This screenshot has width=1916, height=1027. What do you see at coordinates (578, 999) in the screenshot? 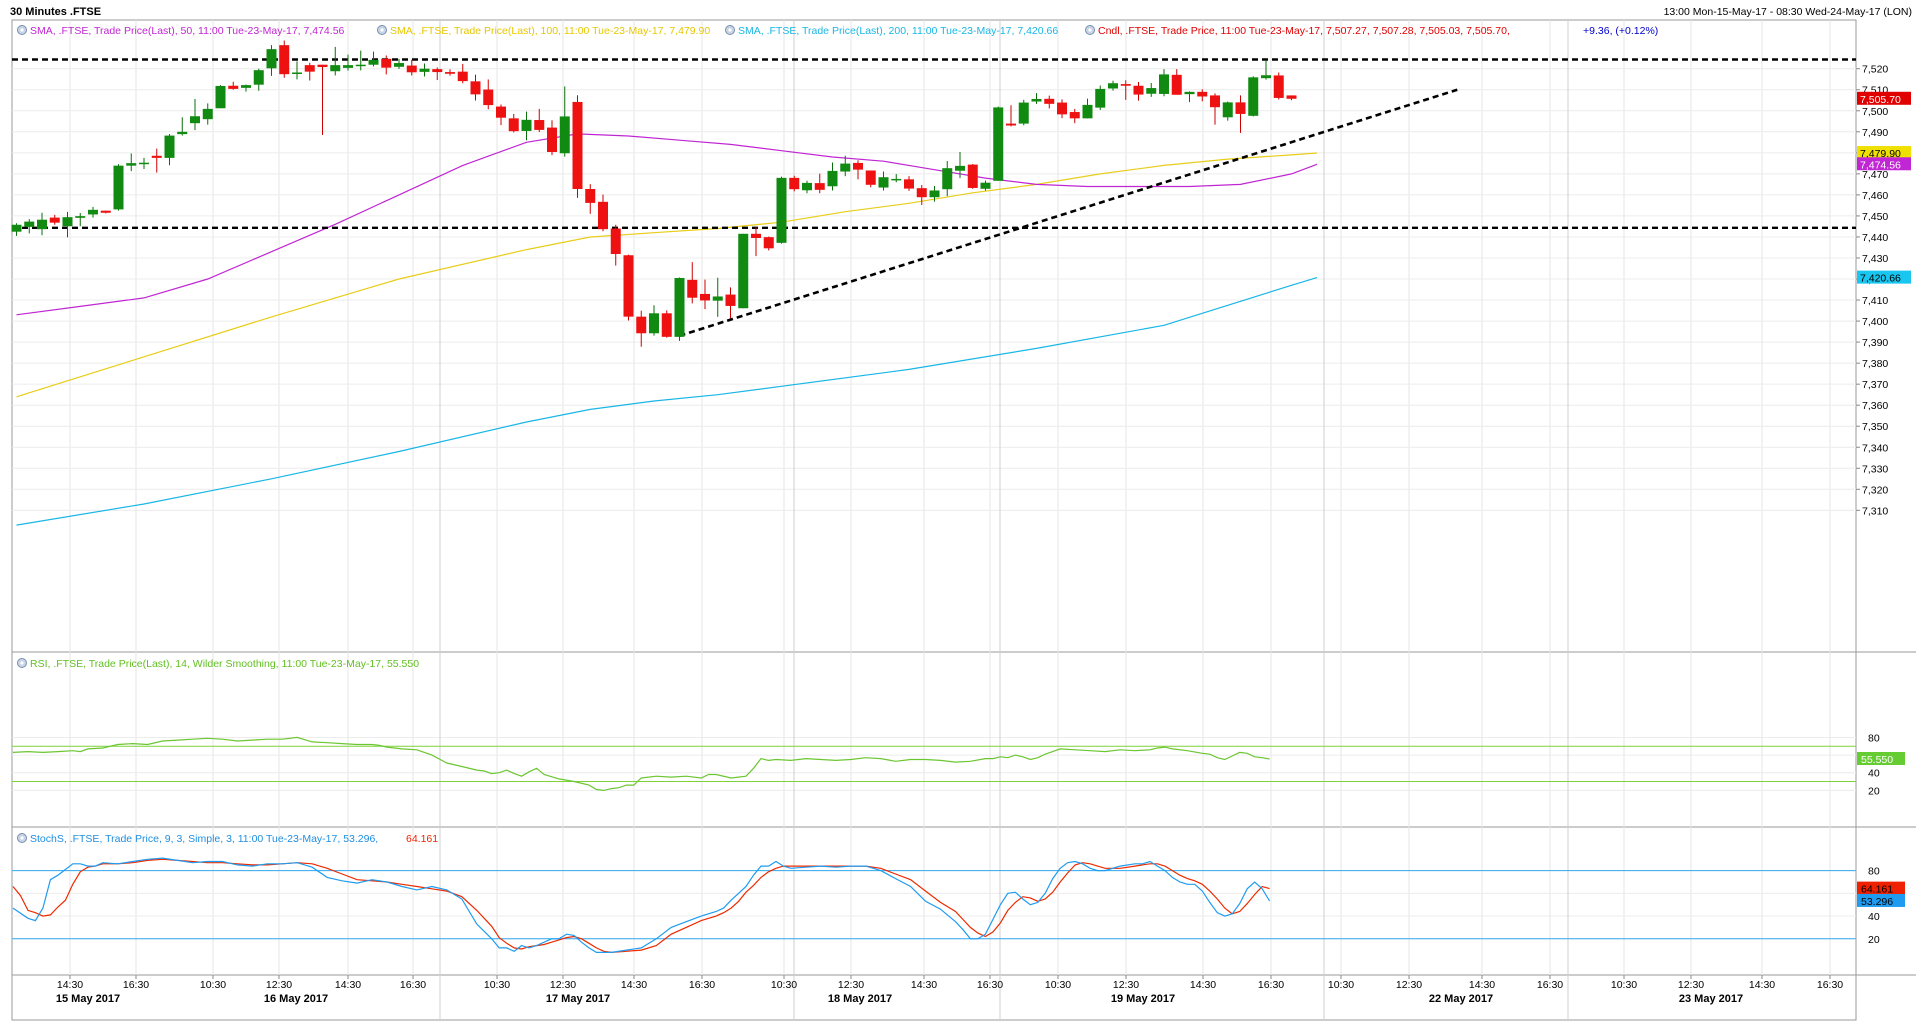
I see `x-axis-date-label: 17 May 2017` at bounding box center [578, 999].